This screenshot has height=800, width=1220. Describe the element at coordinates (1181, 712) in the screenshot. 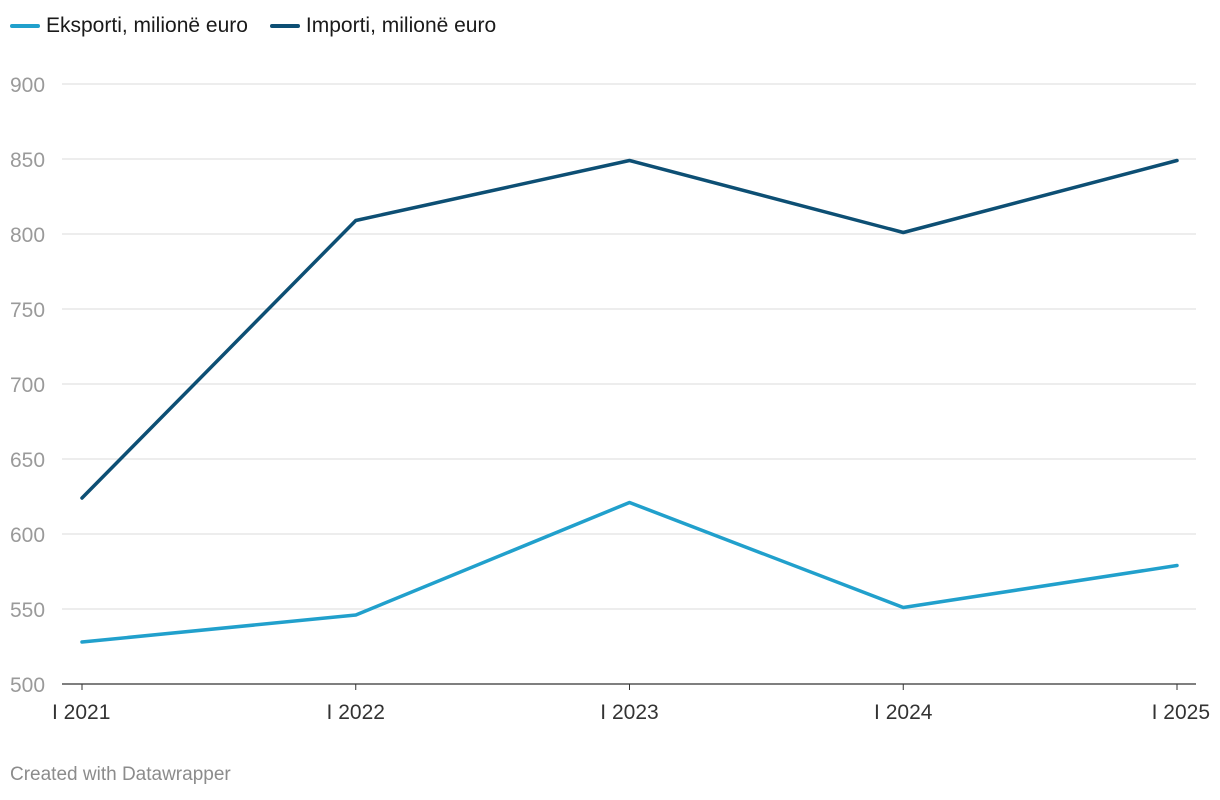

I see `x-tick-label: I 2025` at that location.